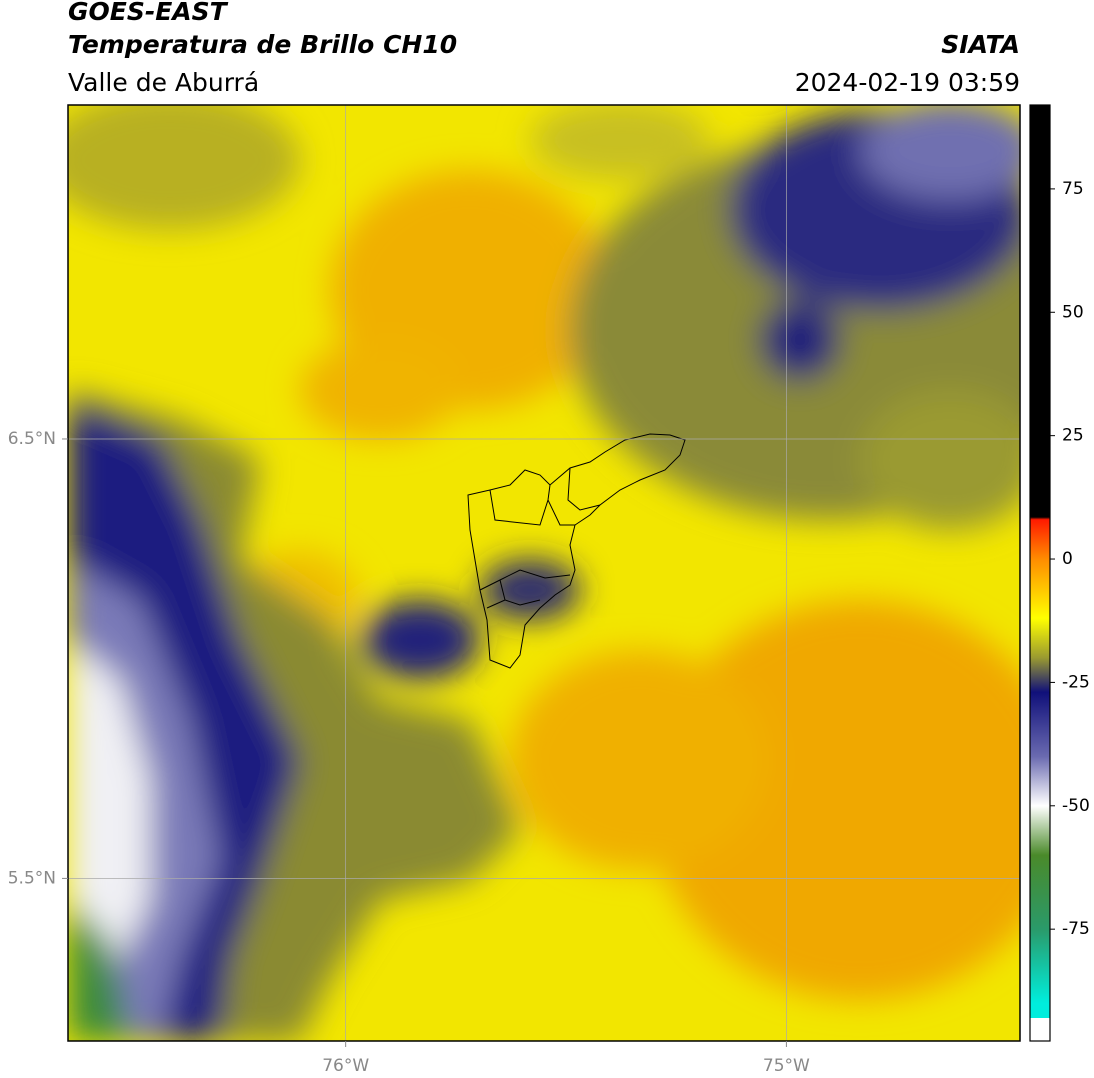 This screenshot has height=1078, width=1094. What do you see at coordinates (1076, 806) in the screenshot?
I see `colorbar-tick-label: -50` at bounding box center [1076, 806].